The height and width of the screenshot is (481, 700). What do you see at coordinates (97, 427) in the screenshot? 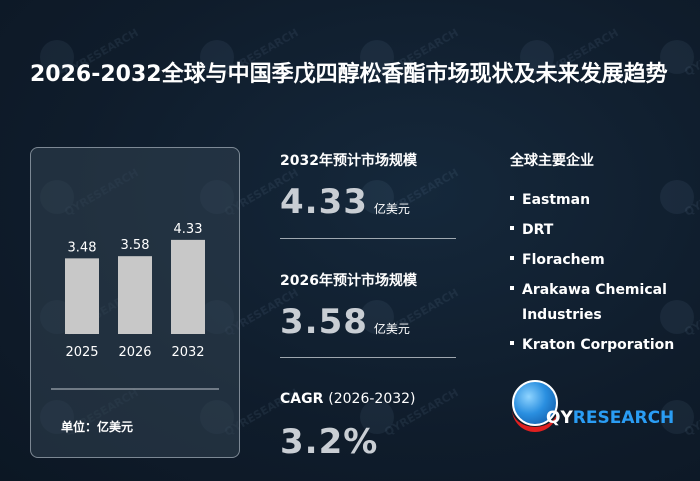
I see `chart-unit-label: 单位：亿美元` at bounding box center [97, 427].